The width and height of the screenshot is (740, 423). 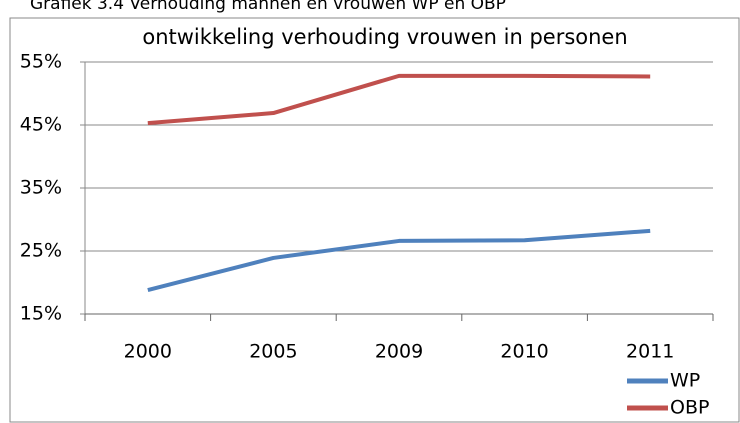 I want to click on y-tick-label: 45%, so click(x=41, y=125).